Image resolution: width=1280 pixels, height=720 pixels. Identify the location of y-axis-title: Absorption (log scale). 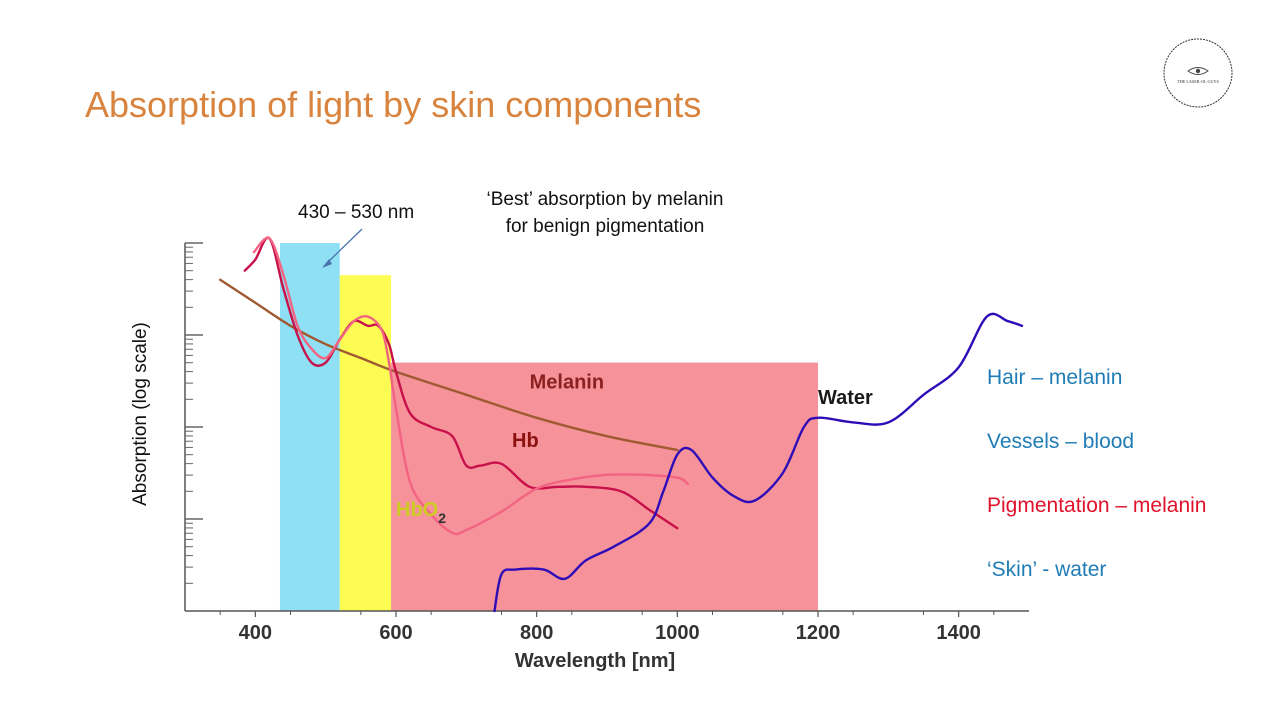
(140, 414).